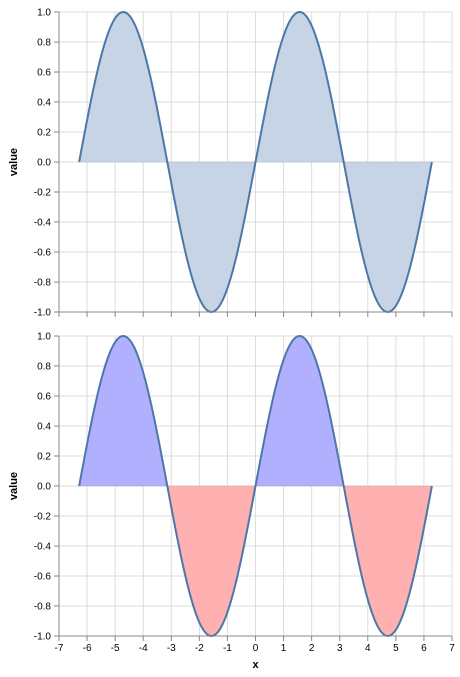 This screenshot has width=460, height=677. I want to click on x-tick-label: -6, so click(87, 648).